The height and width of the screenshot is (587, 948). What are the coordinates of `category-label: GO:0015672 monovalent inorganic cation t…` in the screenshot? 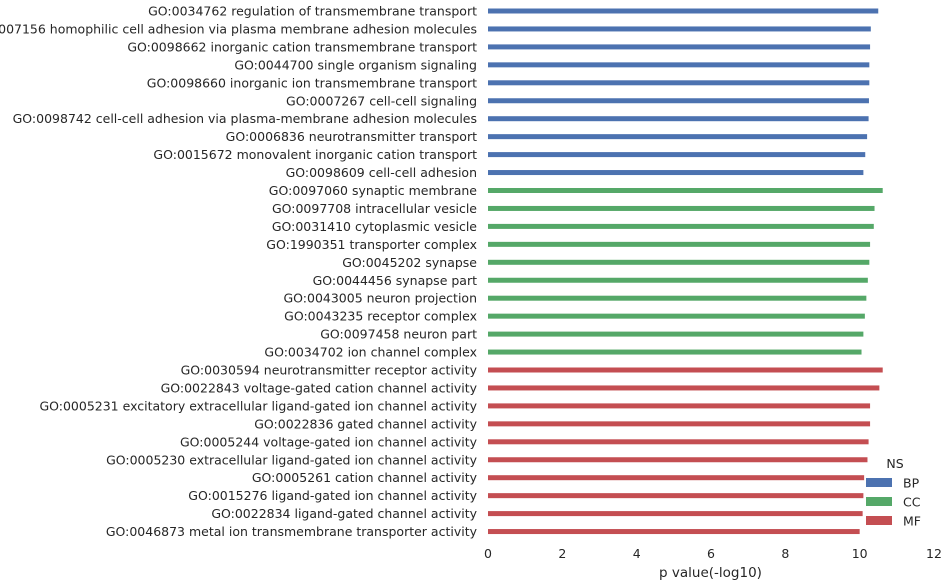 It's located at (315, 154).